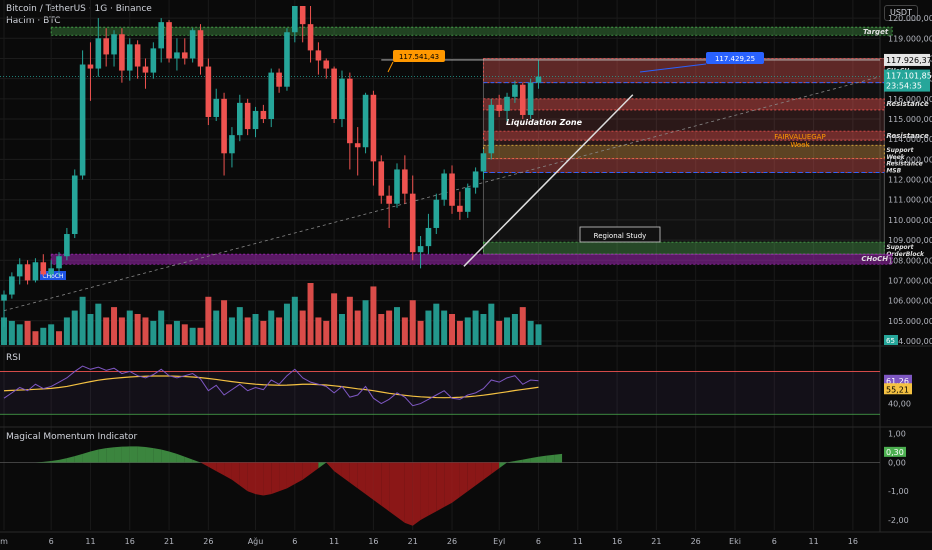 Image resolution: width=932 pixels, height=550 pixels. Describe the element at coordinates (901, 13) in the screenshot. I see `currency-button: USDT` at that location.